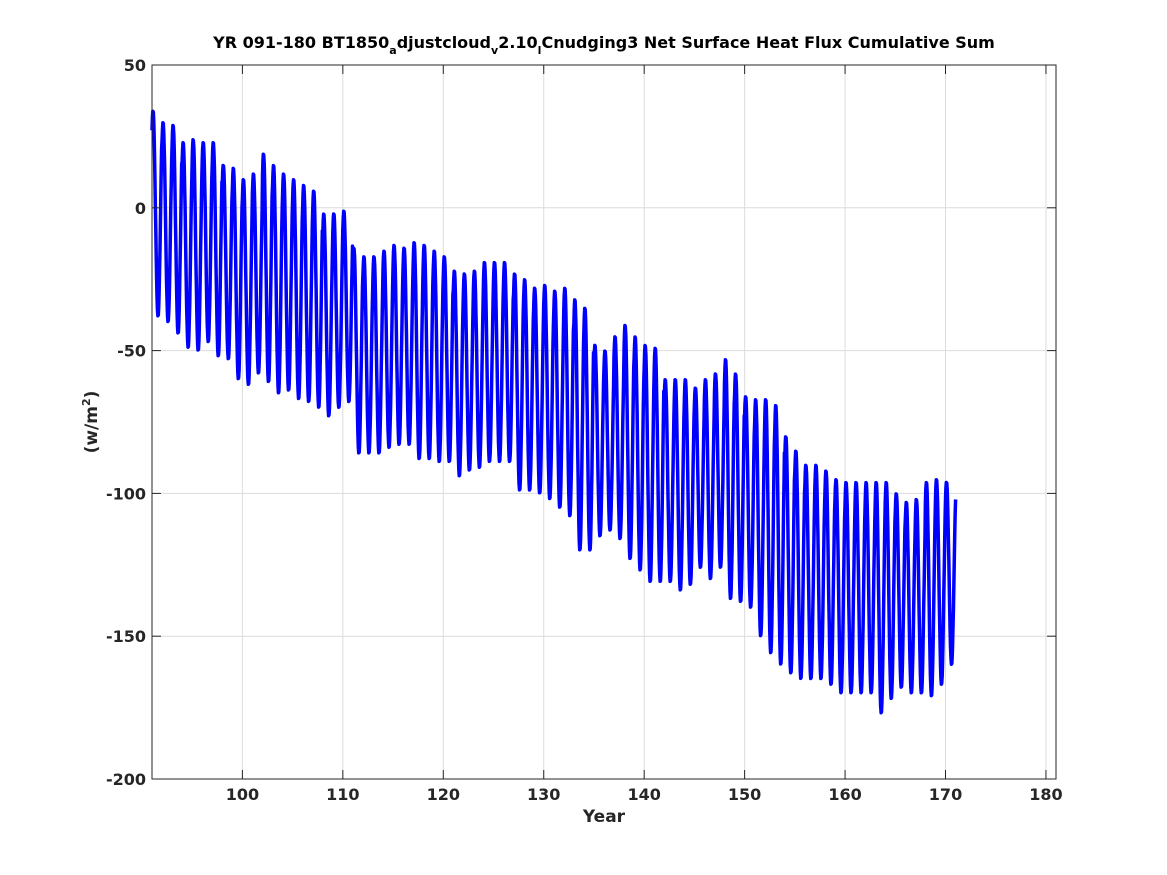 The width and height of the screenshot is (1167, 875). Describe the element at coordinates (140, 208) in the screenshot. I see `y-tick-label: 0` at that location.